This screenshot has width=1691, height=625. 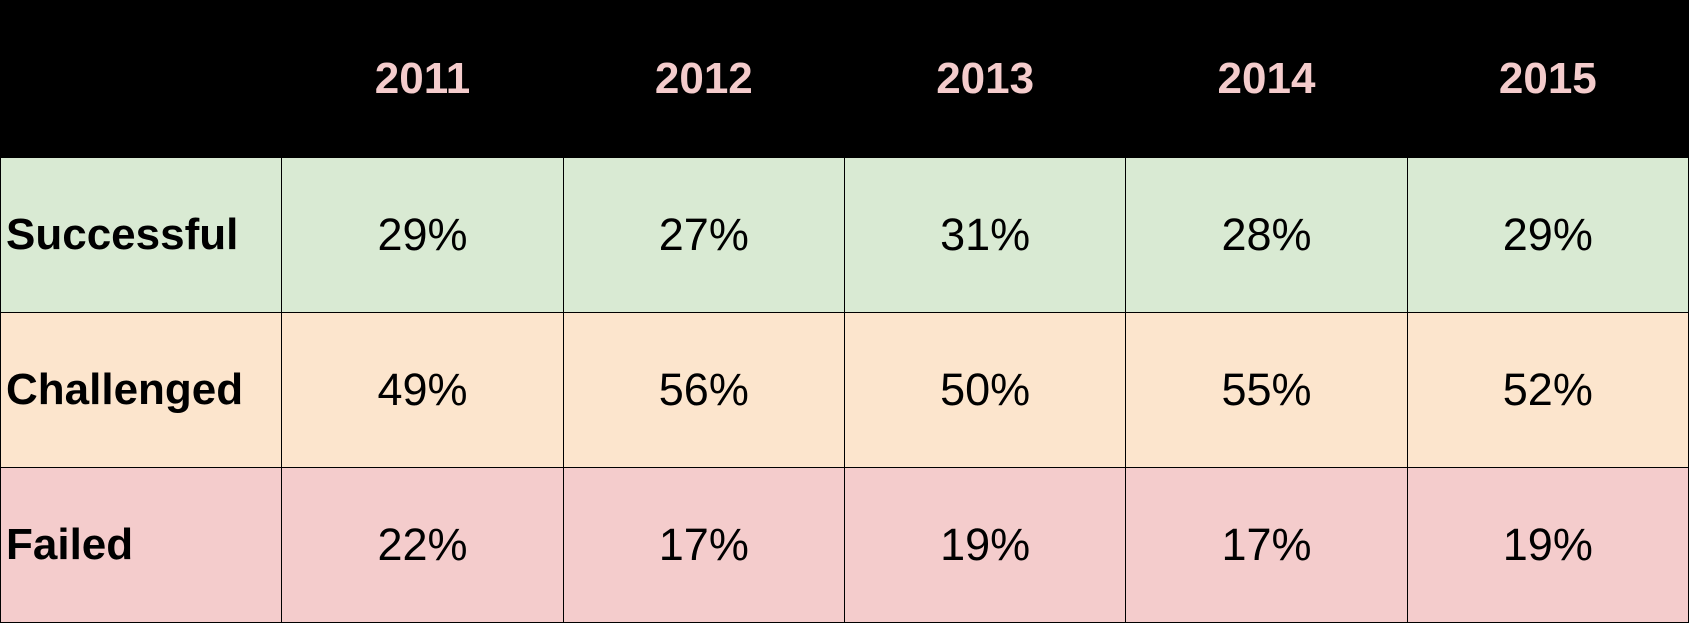 I want to click on row-label-failed: Failed, so click(x=141, y=545).